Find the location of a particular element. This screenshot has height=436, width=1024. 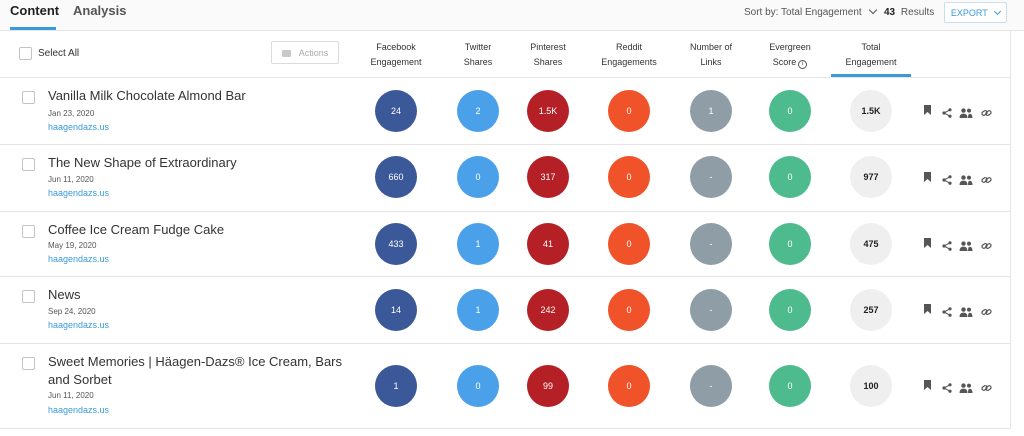

sorted-column-indicator is located at coordinates (871, 75).